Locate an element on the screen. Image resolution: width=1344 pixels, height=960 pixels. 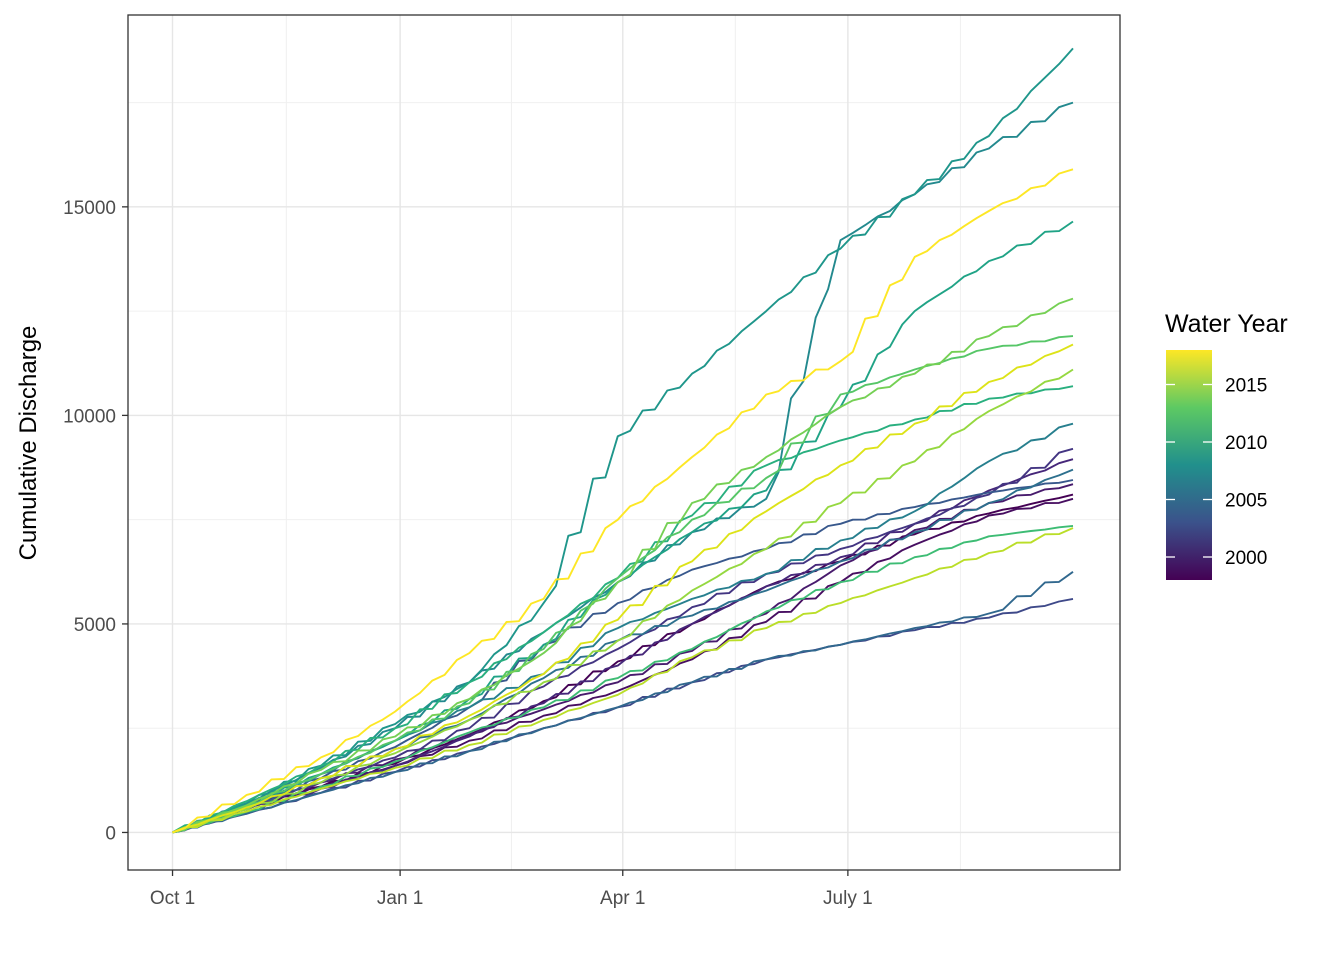
legend-label: 2015 is located at coordinates (1246, 386).